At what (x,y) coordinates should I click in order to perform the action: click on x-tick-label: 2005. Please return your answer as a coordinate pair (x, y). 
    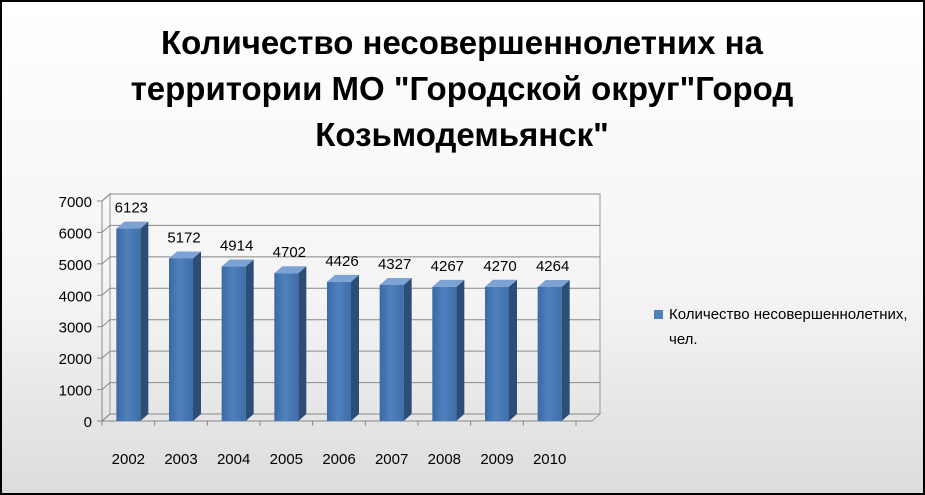
    Looking at the image, I should click on (286, 459).